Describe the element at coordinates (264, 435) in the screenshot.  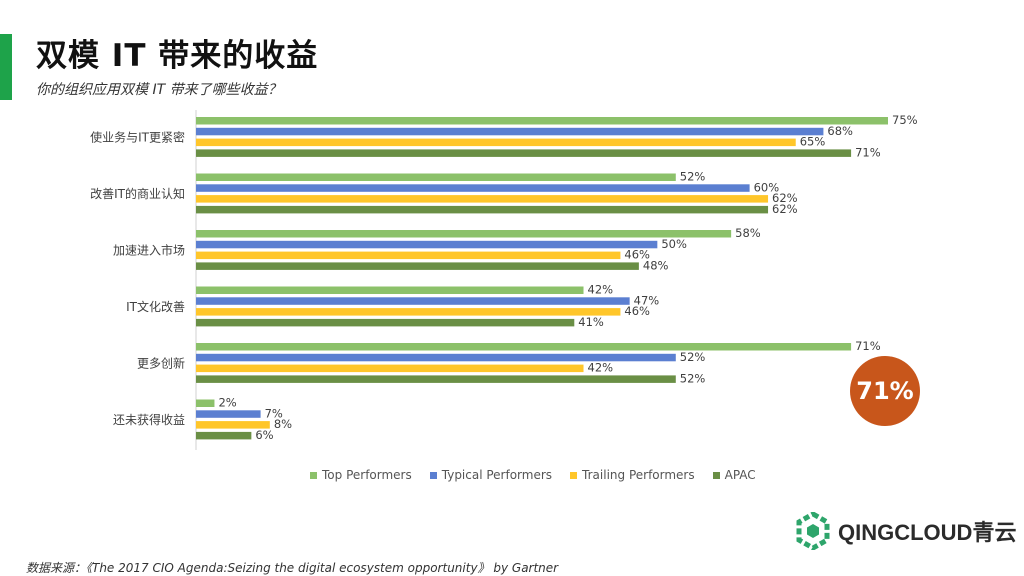
I see `data-label: 6%` at that location.